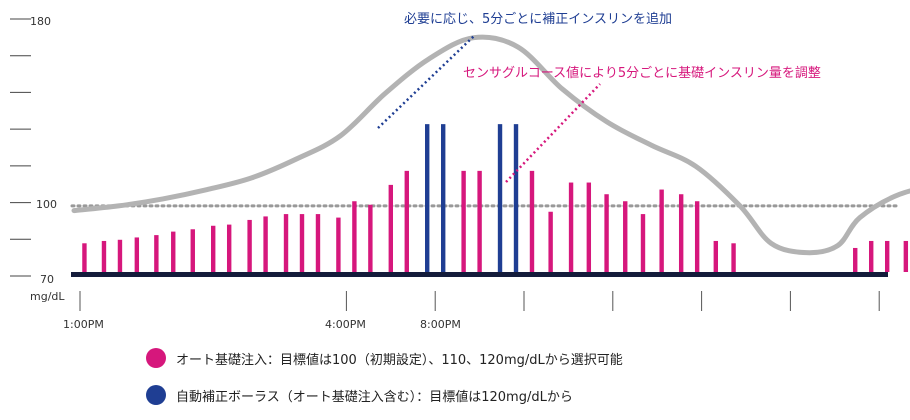 This screenshot has height=420, width=910. Describe the element at coordinates (399, 360) in the screenshot. I see `legend-label-basal: オート基礎注入：目標値は100（初期設定）、110、120mg/dLから選択可能` at that location.